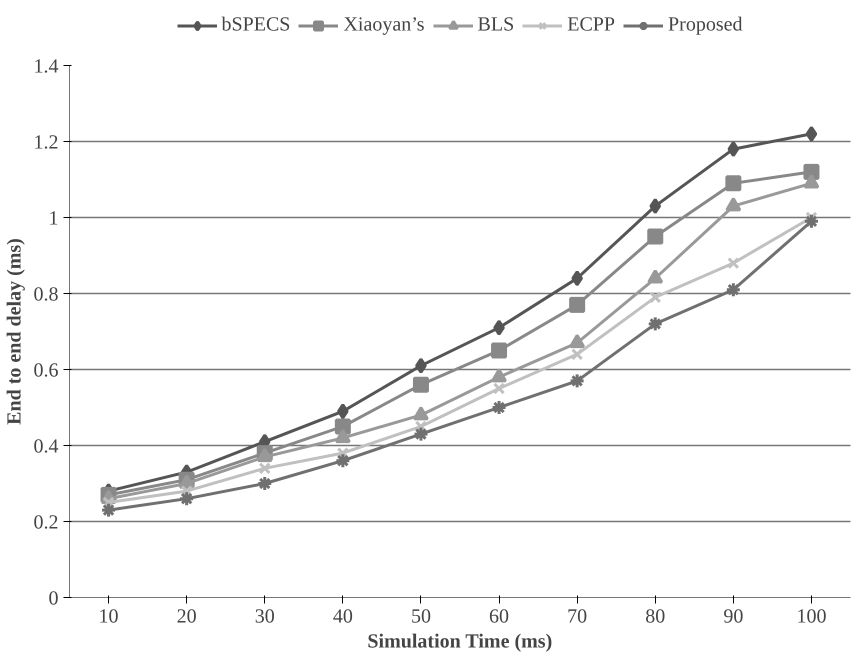 The height and width of the screenshot is (663, 865). Describe the element at coordinates (46, 447) in the screenshot. I see `y-tick-label: 0.4` at that location.